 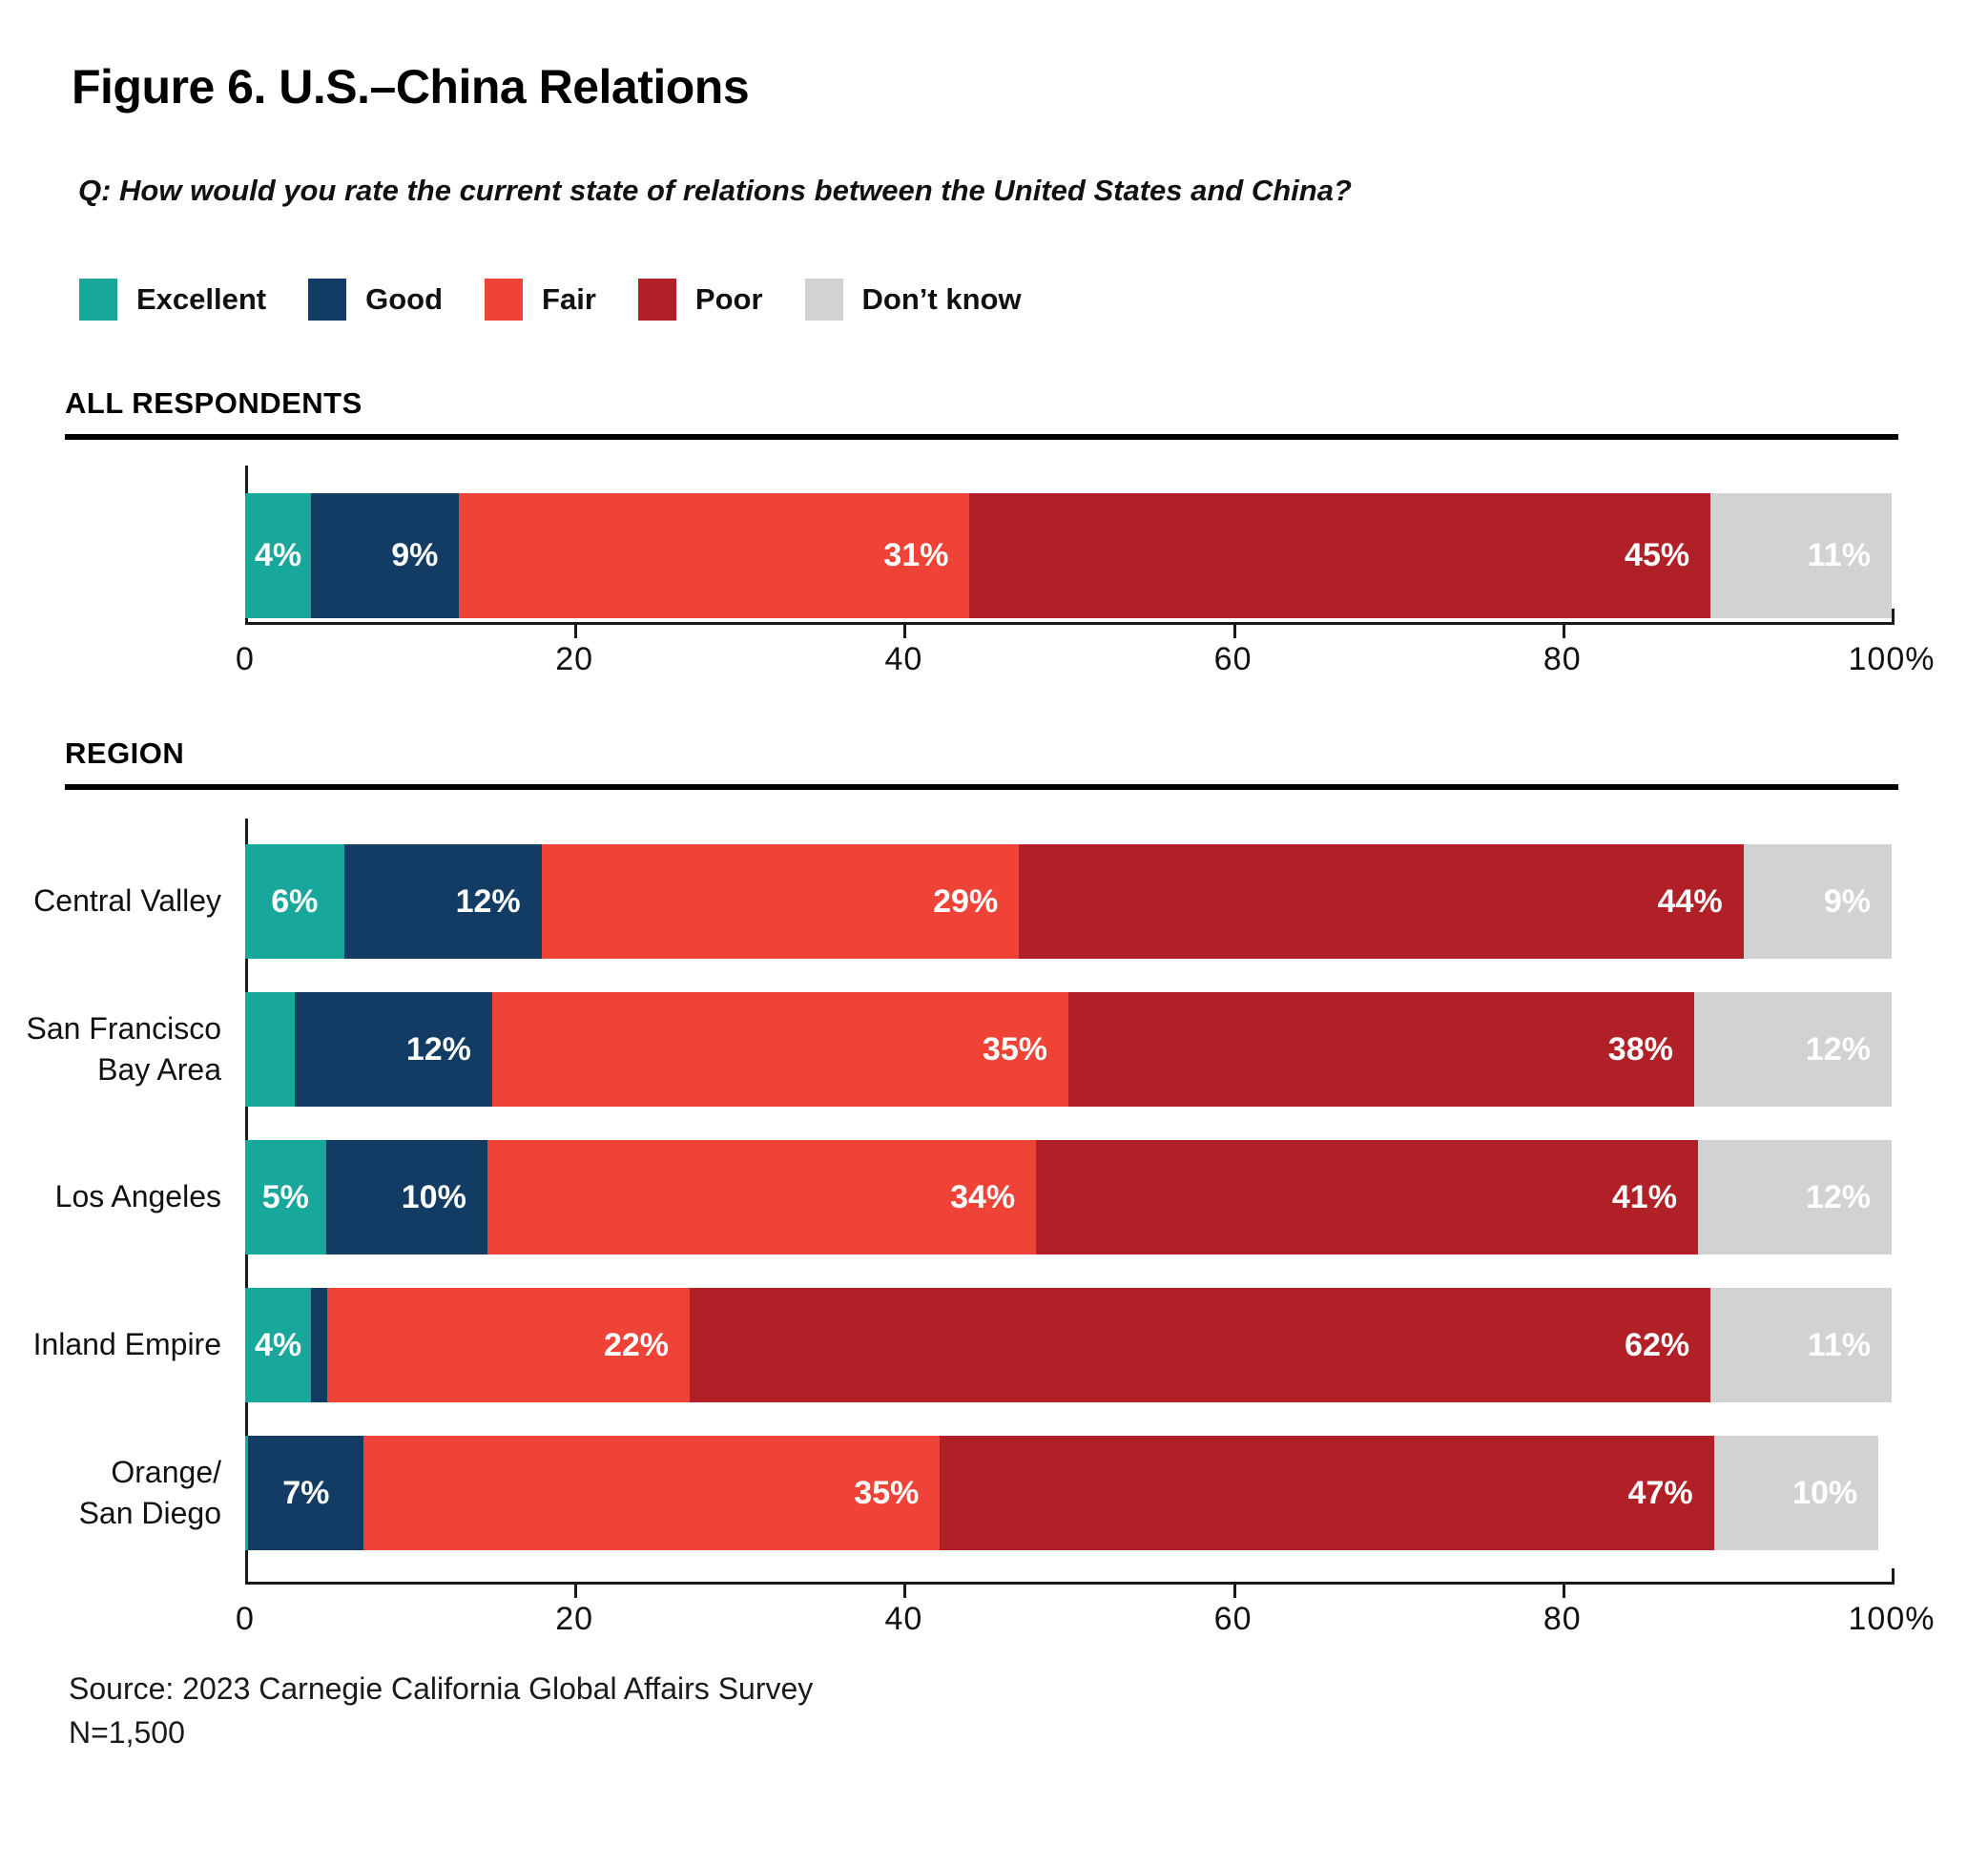 What do you see at coordinates (1327, 1493) in the screenshot?
I see `bar-segment-poor: 47%` at bounding box center [1327, 1493].